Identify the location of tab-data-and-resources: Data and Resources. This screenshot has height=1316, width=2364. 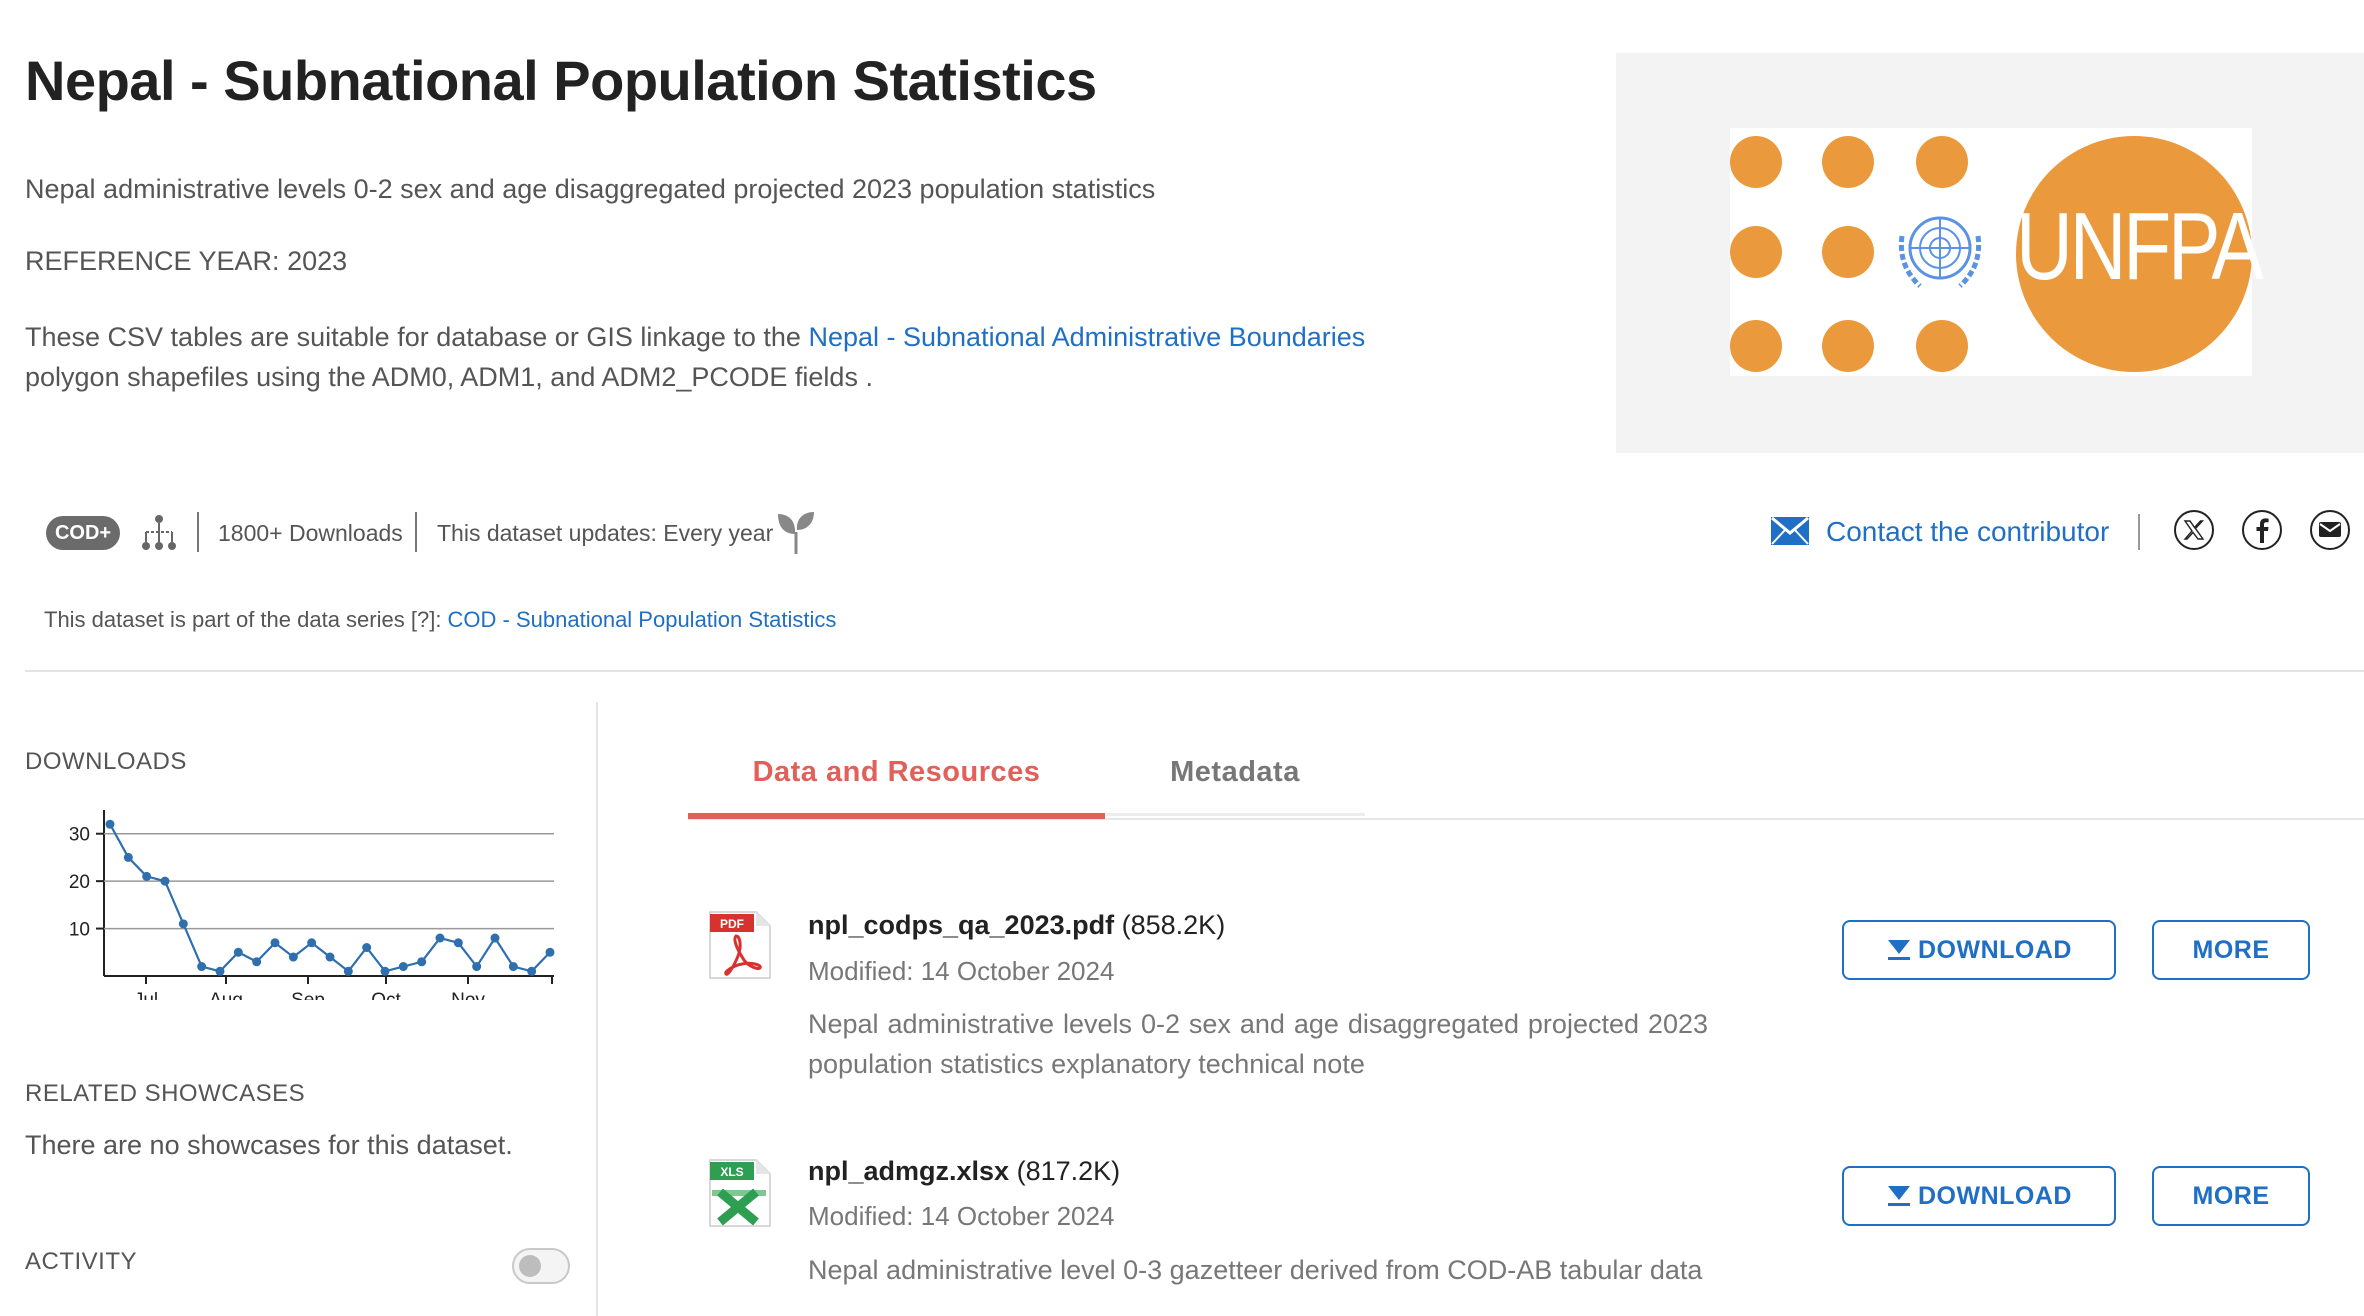
(896, 772).